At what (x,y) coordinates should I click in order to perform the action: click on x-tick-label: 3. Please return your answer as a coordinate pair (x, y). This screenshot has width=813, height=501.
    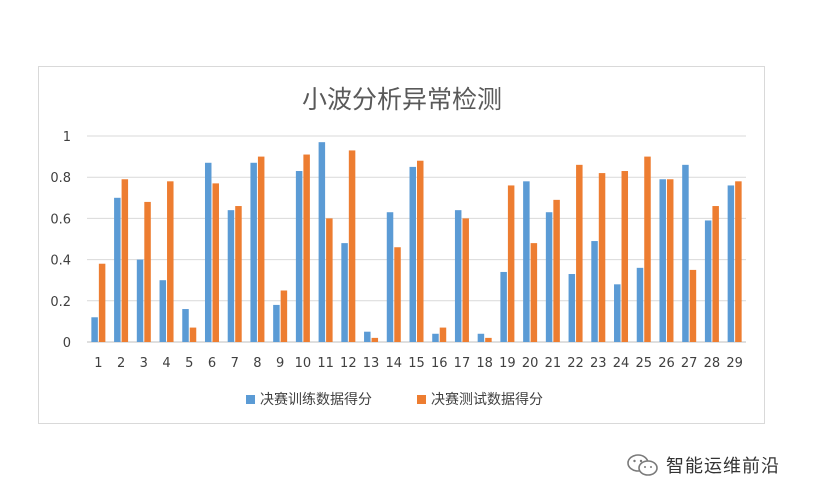
    Looking at the image, I should click on (144, 363).